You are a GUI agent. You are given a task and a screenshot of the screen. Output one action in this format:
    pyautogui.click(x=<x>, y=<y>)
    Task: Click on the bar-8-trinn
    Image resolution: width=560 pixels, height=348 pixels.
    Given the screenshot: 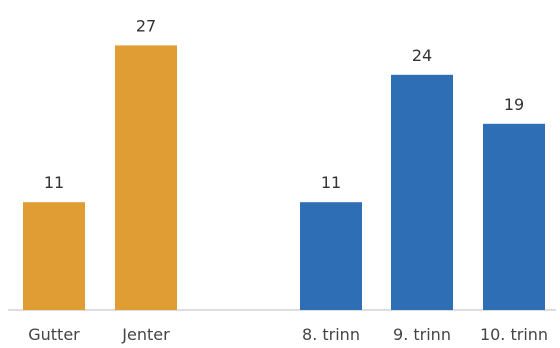 What is the action you would take?
    pyautogui.click(x=331, y=256)
    